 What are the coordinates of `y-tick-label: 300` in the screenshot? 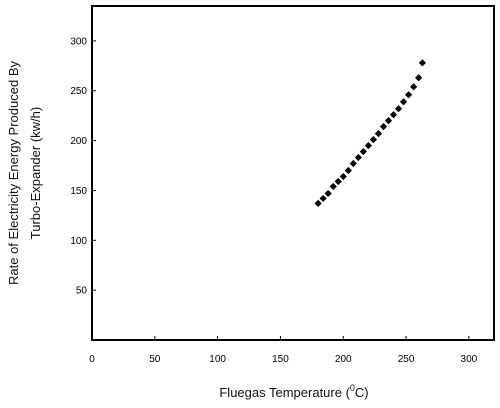 It's located at (78, 41).